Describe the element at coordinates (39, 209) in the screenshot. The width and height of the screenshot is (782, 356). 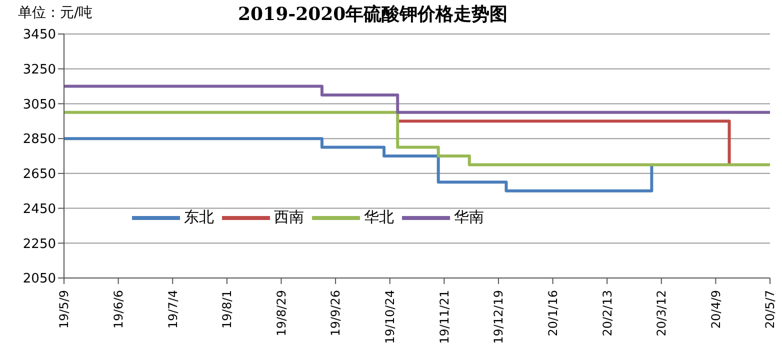
I see `y-tick-label: 2450` at that location.